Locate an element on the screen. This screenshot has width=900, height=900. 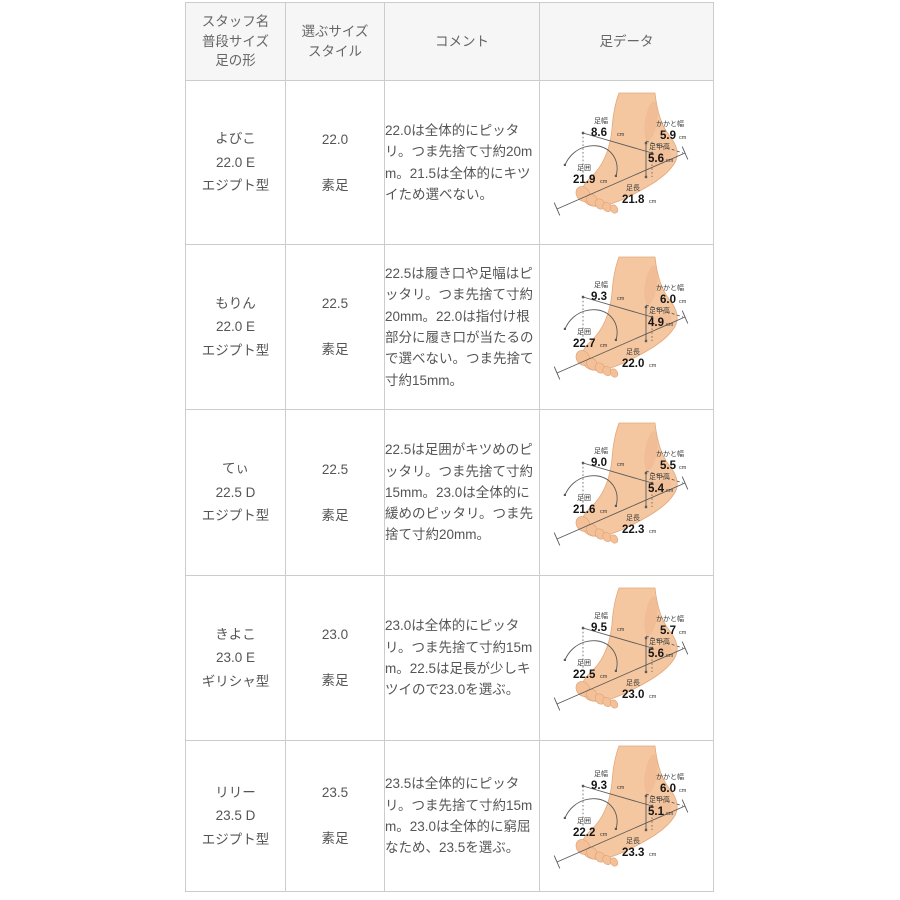
instep-value: 5.6 is located at coordinates (656, 159).